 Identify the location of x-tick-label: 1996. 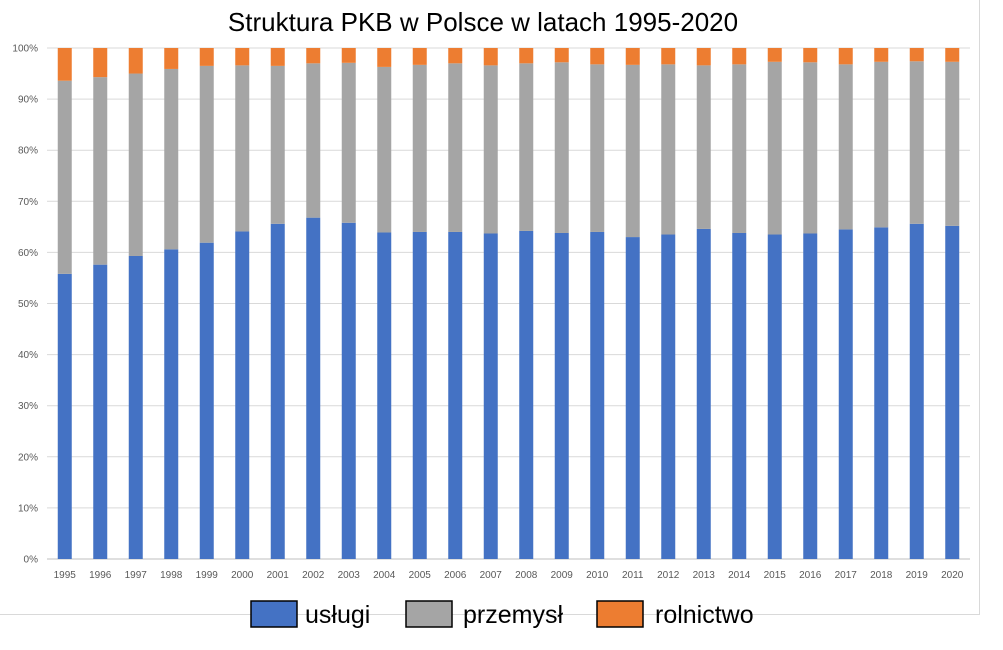
(100, 575).